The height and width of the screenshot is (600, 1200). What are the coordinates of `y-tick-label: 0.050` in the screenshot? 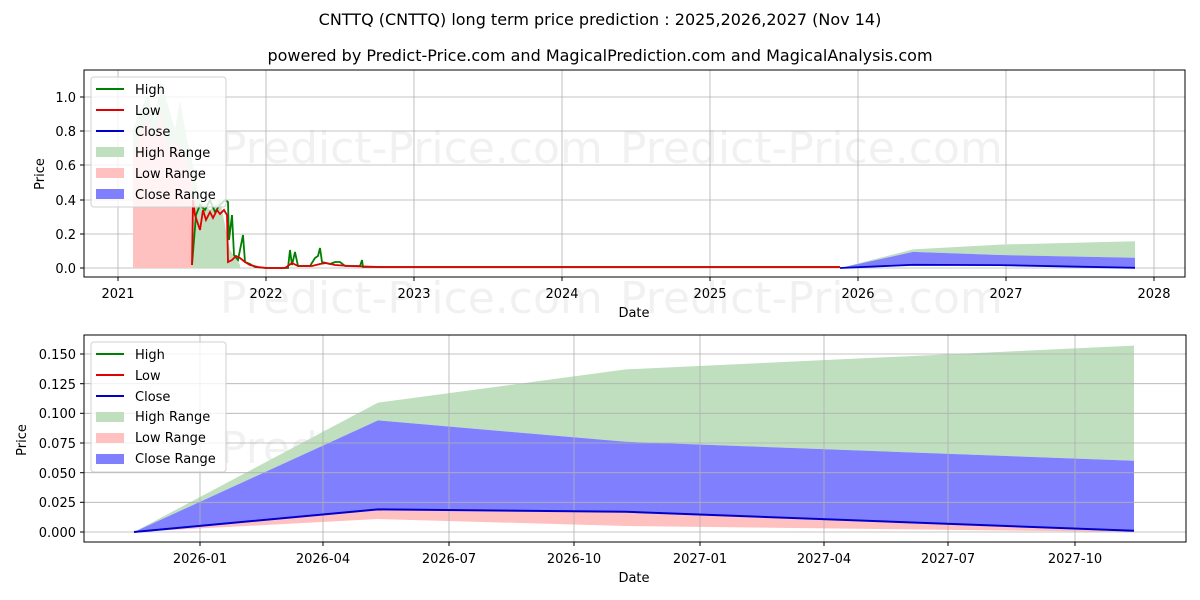 It's located at (57, 474).